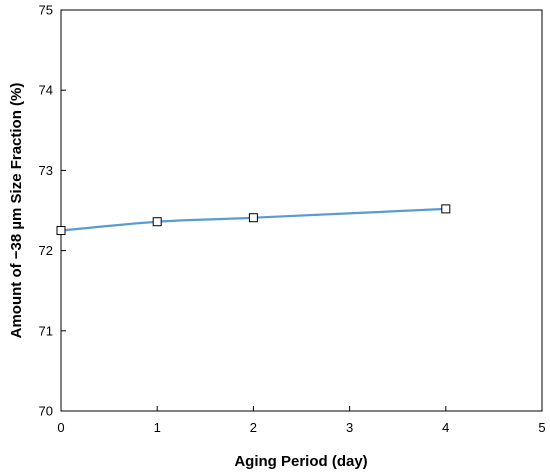 Image resolution: width=550 pixels, height=472 pixels. I want to click on y-axis-title: Amount of −38 µm Size Fraction (%), so click(16, 211).